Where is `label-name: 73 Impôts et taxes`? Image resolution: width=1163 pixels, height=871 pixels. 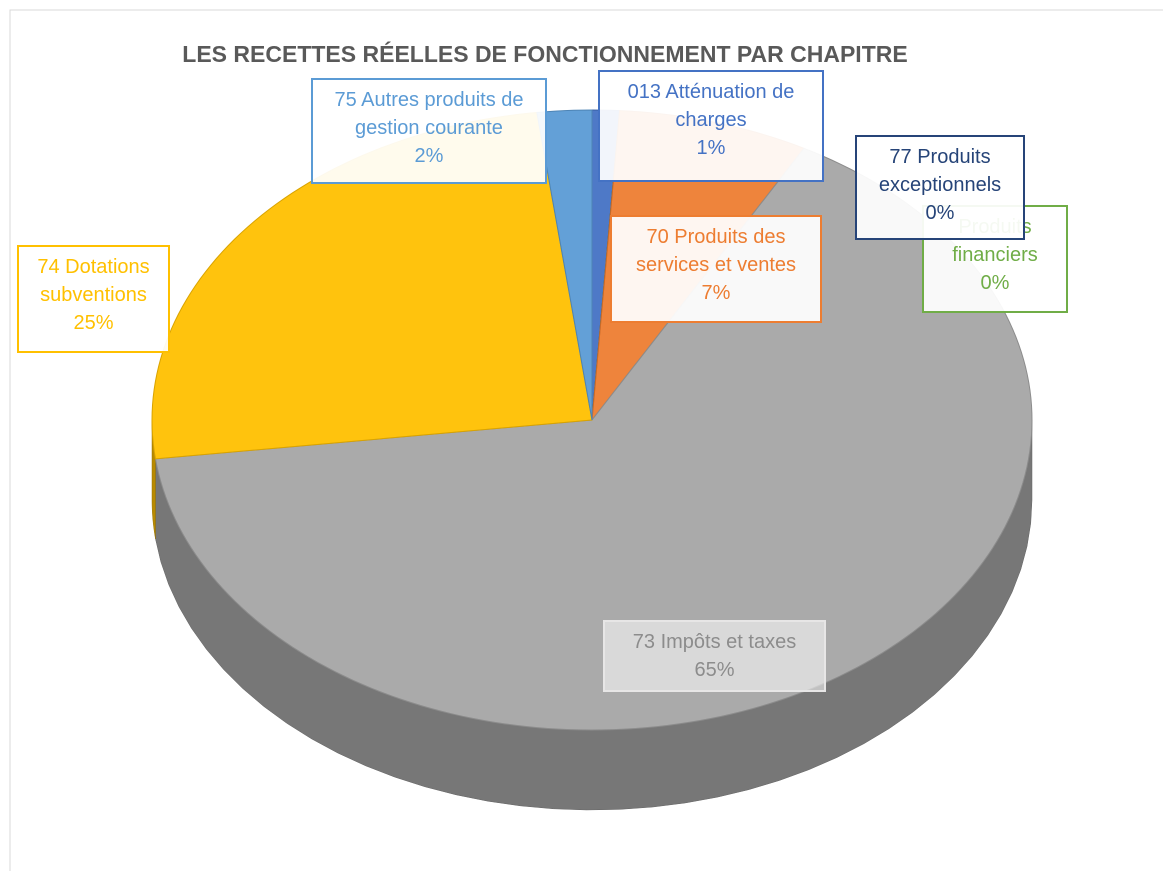
label-name: 73 Impôts et taxes is located at coordinates (714, 642).